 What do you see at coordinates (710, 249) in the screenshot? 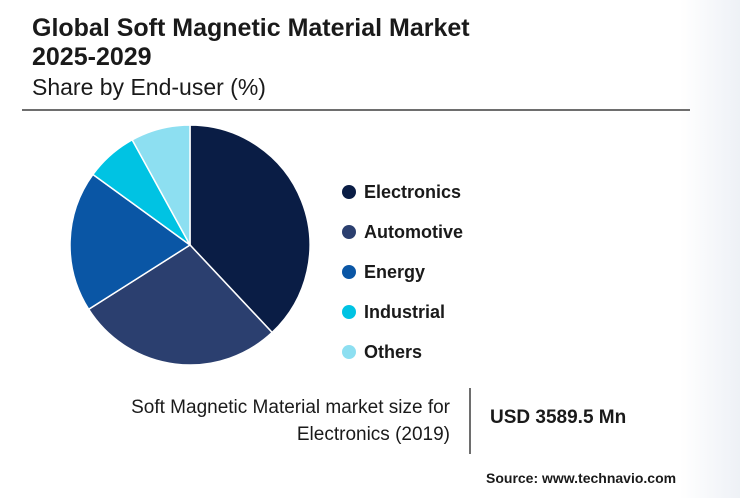
I see `background-fade` at bounding box center [710, 249].